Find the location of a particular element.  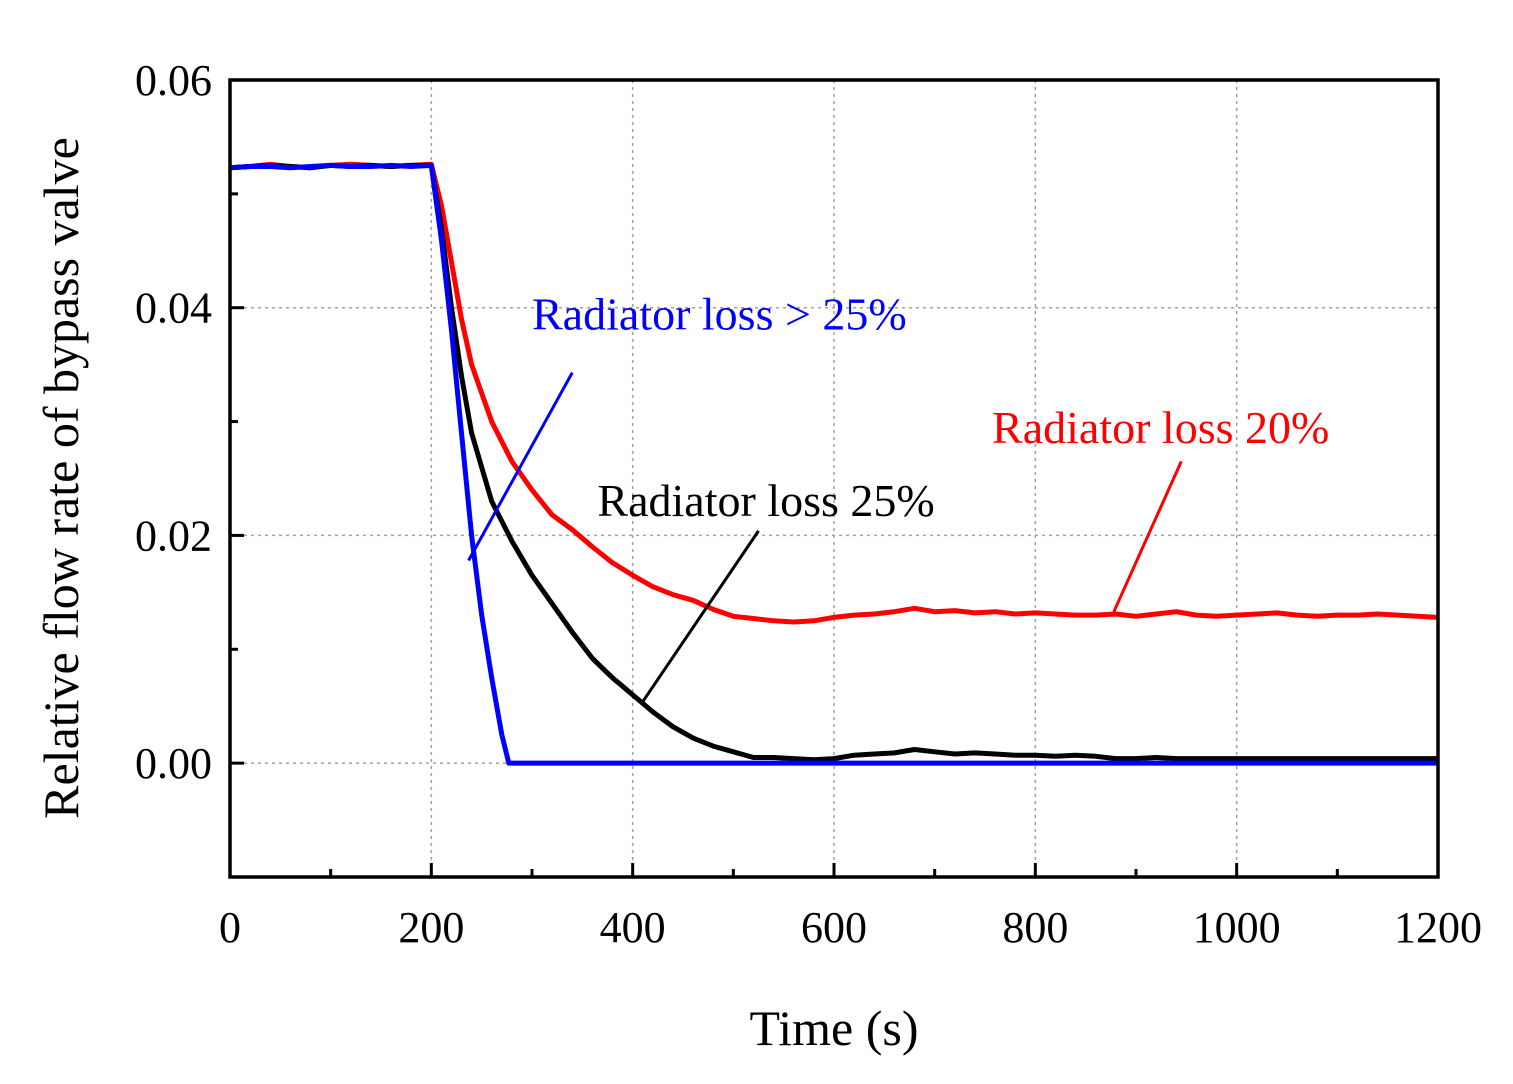

y-tick-label: 0.04 is located at coordinates (173, 308).